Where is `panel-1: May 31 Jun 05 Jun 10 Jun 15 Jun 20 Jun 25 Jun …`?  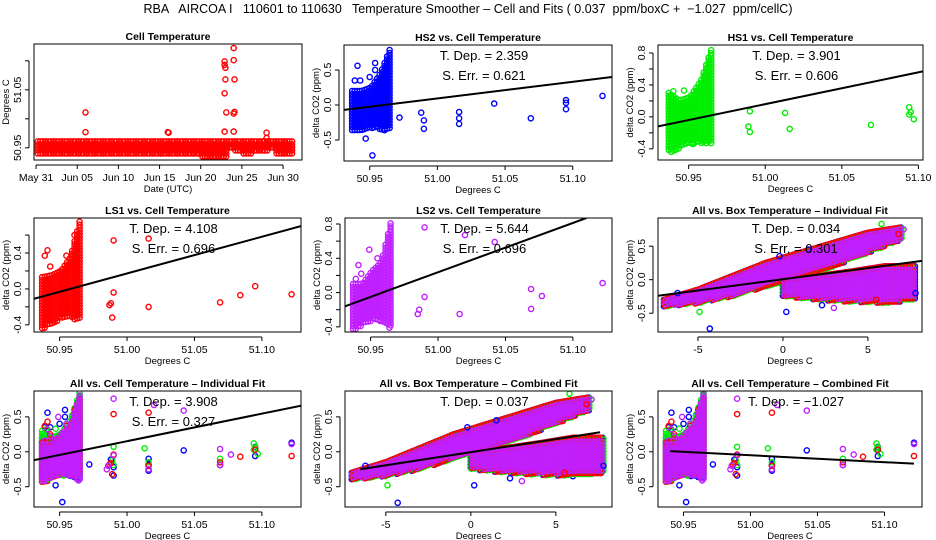
panel-1: May 31 Jun 05 Jun 10 Jun 15 Jun 20 Jun 25 Jun … is located at coordinates (152, 113).